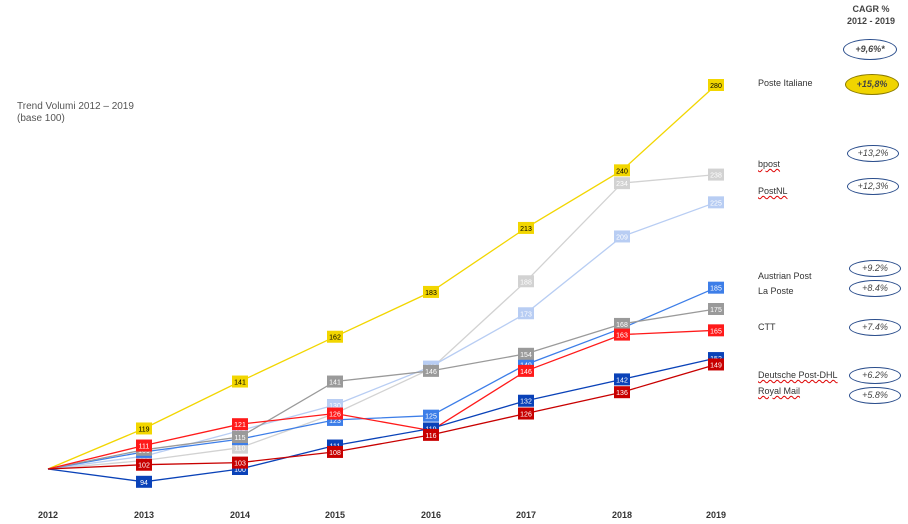 This screenshot has width=908, height=524. Describe the element at coordinates (75, 113) in the screenshot. I see `chart-title: Trend Volumi 2012 – 2019 (base 100)` at that location.